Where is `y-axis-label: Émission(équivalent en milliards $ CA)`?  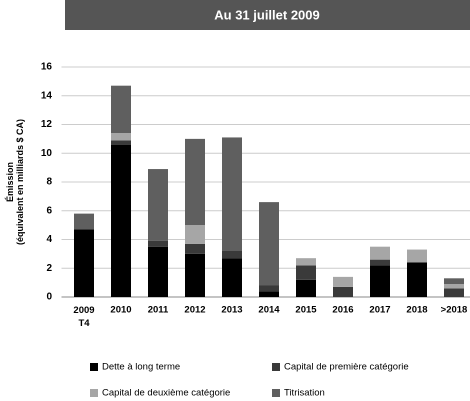 y-axis-label: Émission(équivalent en milliards $ CA) is located at coordinates (15, 182).